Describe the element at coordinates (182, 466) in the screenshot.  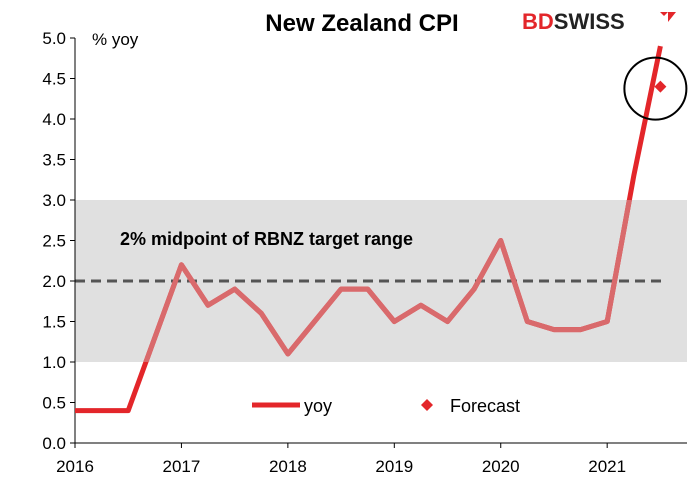
I see `x-tick-label: 2017` at that location.